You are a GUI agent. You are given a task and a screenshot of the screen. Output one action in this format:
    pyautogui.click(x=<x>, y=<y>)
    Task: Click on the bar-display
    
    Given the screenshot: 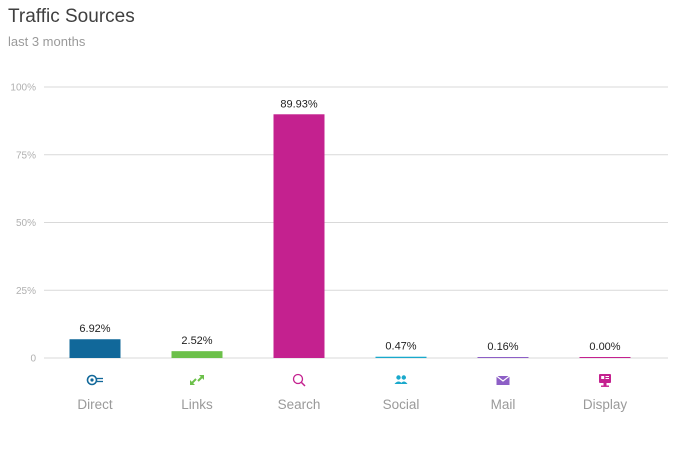 What is the action you would take?
    pyautogui.click(x=605, y=357)
    